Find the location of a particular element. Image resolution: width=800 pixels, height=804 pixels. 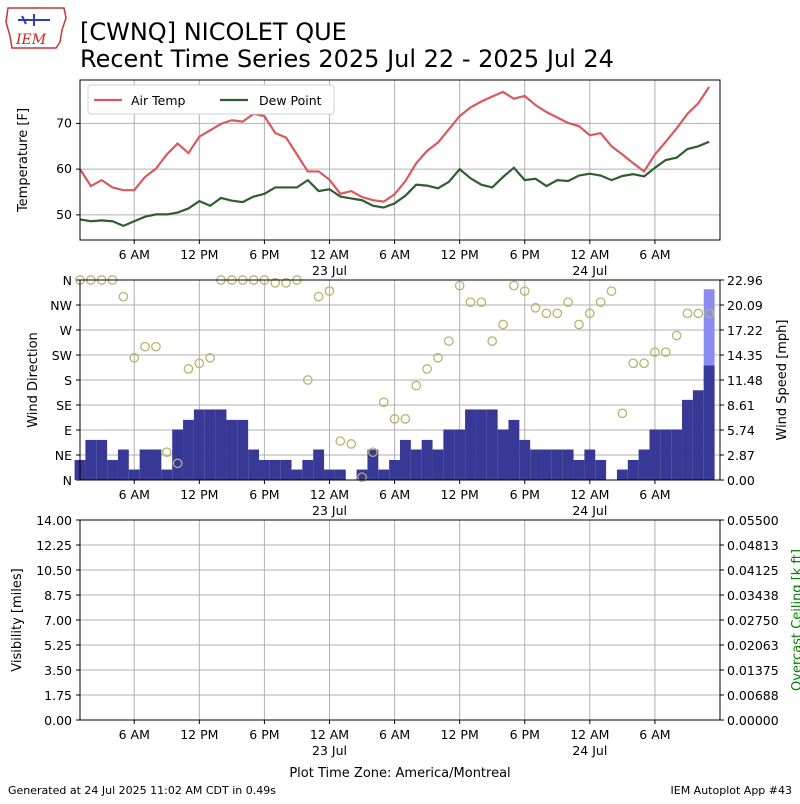

temp-ytick-label: 70 is located at coordinates (64, 122).